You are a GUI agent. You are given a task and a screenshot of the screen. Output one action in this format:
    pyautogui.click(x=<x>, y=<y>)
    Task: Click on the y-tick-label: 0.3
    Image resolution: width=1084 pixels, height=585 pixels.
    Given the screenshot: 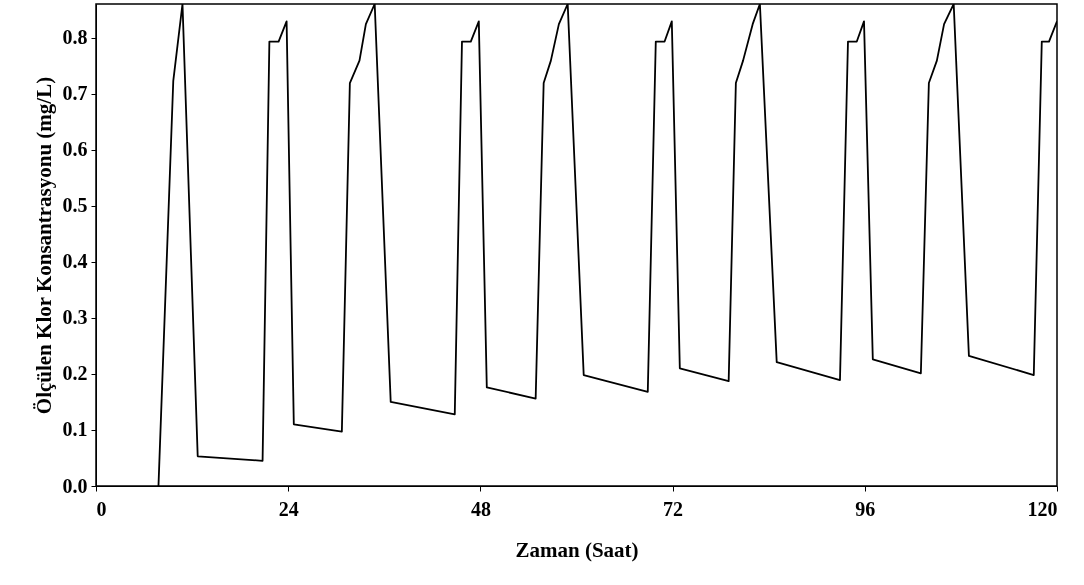 What is the action you would take?
    pyautogui.click(x=75, y=317)
    